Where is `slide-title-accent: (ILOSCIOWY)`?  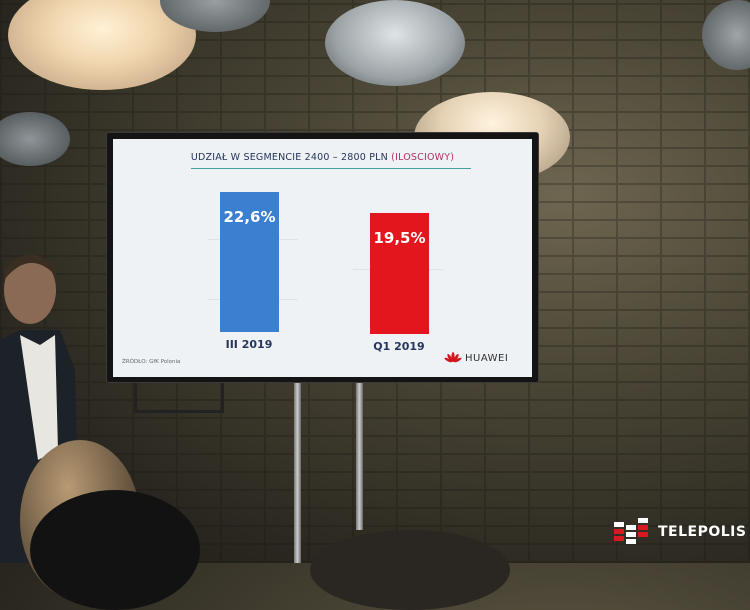 slide-title-accent: (ILOSCIOWY) is located at coordinates (423, 157).